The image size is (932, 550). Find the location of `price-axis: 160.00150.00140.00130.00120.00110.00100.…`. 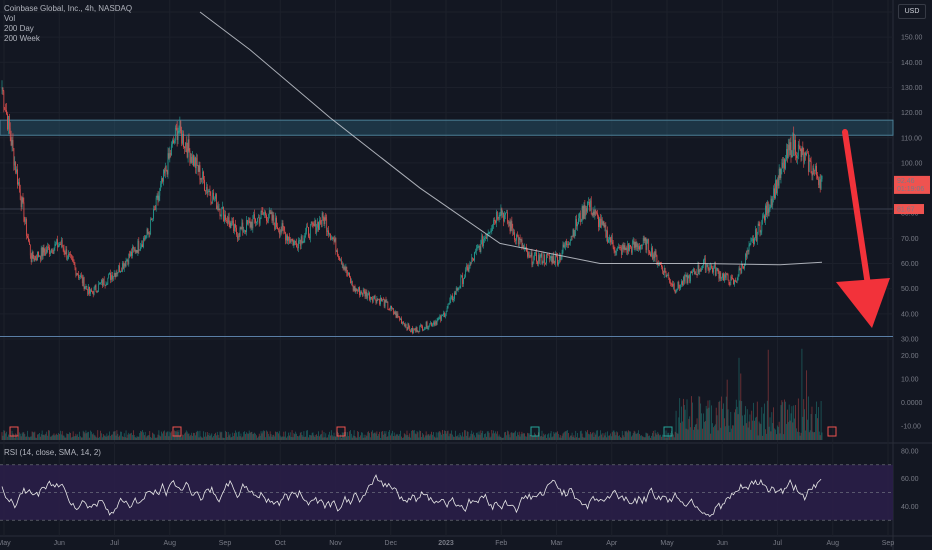

price-axis: 160.00150.00140.00130.00120.00110.00100.… is located at coordinates (912, 260).